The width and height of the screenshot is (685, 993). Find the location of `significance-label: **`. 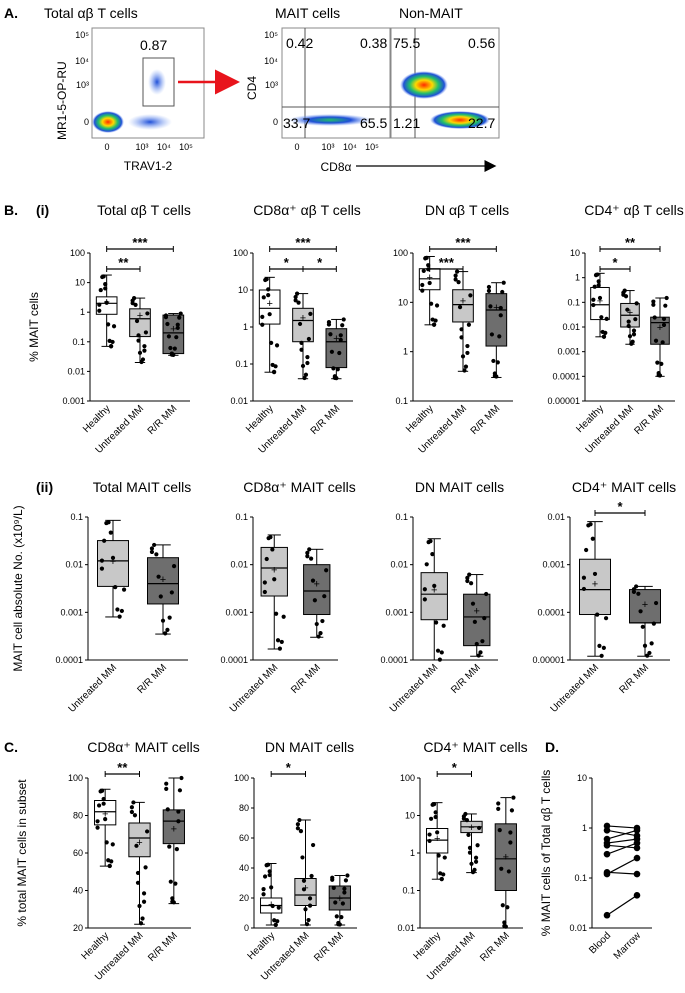

significance-label: ** is located at coordinates (122, 767).